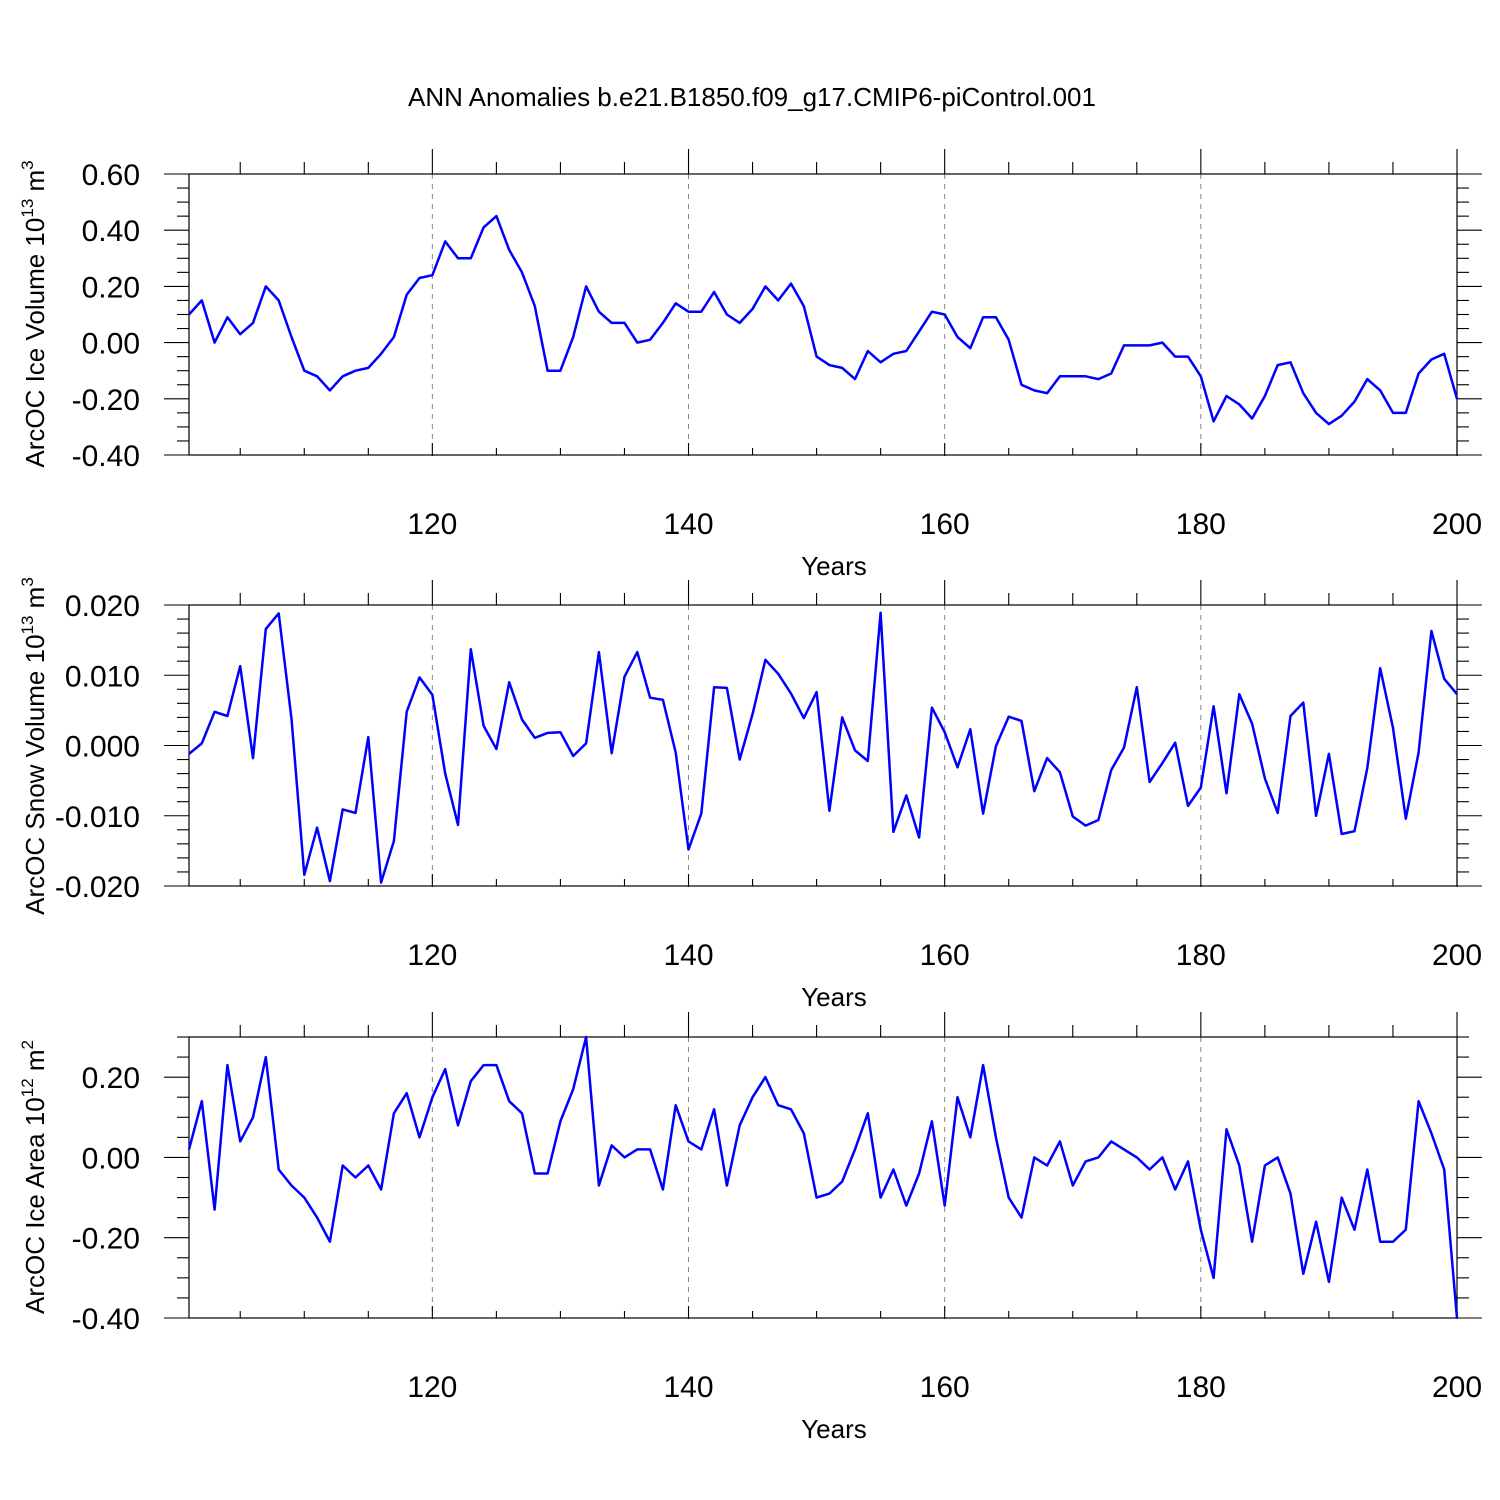 The height and width of the screenshot is (1500, 1500). Describe the element at coordinates (34, 746) in the screenshot. I see `y-axis-label: ArcOC Snow Volume 1013 m3` at that location.